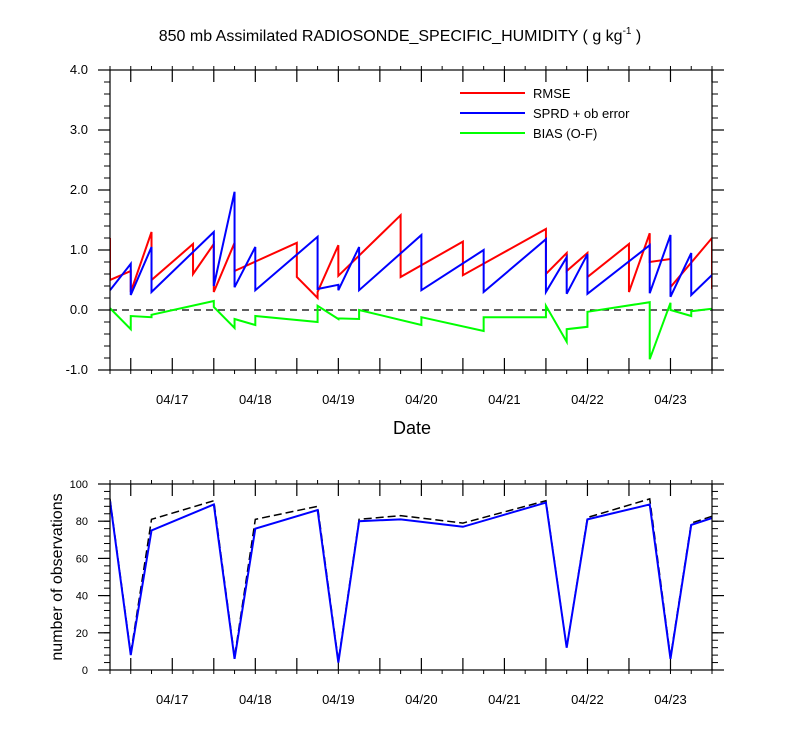  I want to click on y-tick-label: 0.0, so click(79, 309).